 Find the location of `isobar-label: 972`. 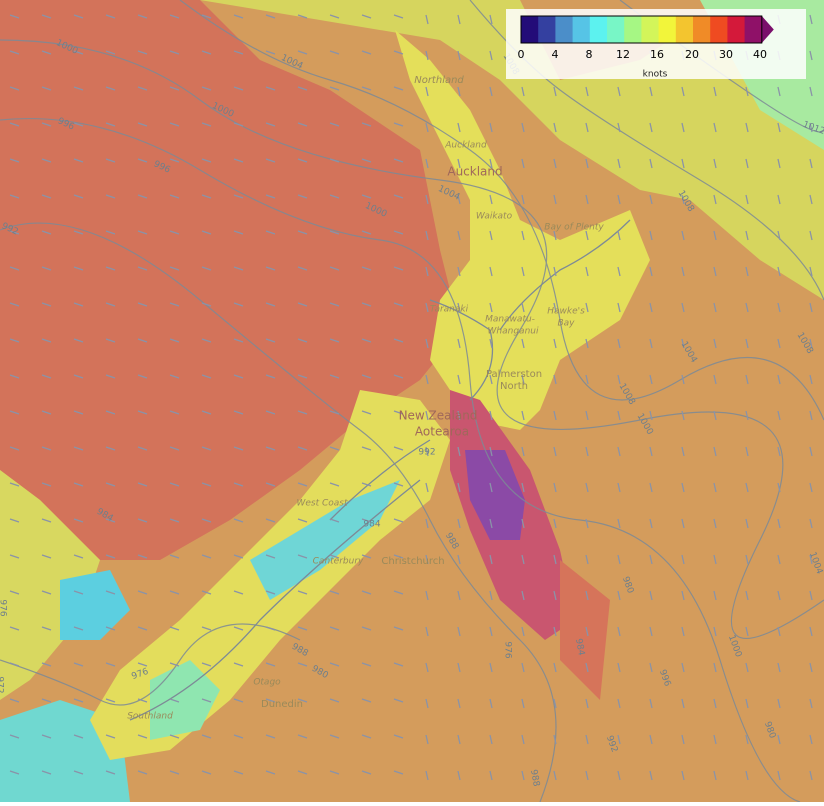

isobar-label: 972 is located at coordinates (2, 684).